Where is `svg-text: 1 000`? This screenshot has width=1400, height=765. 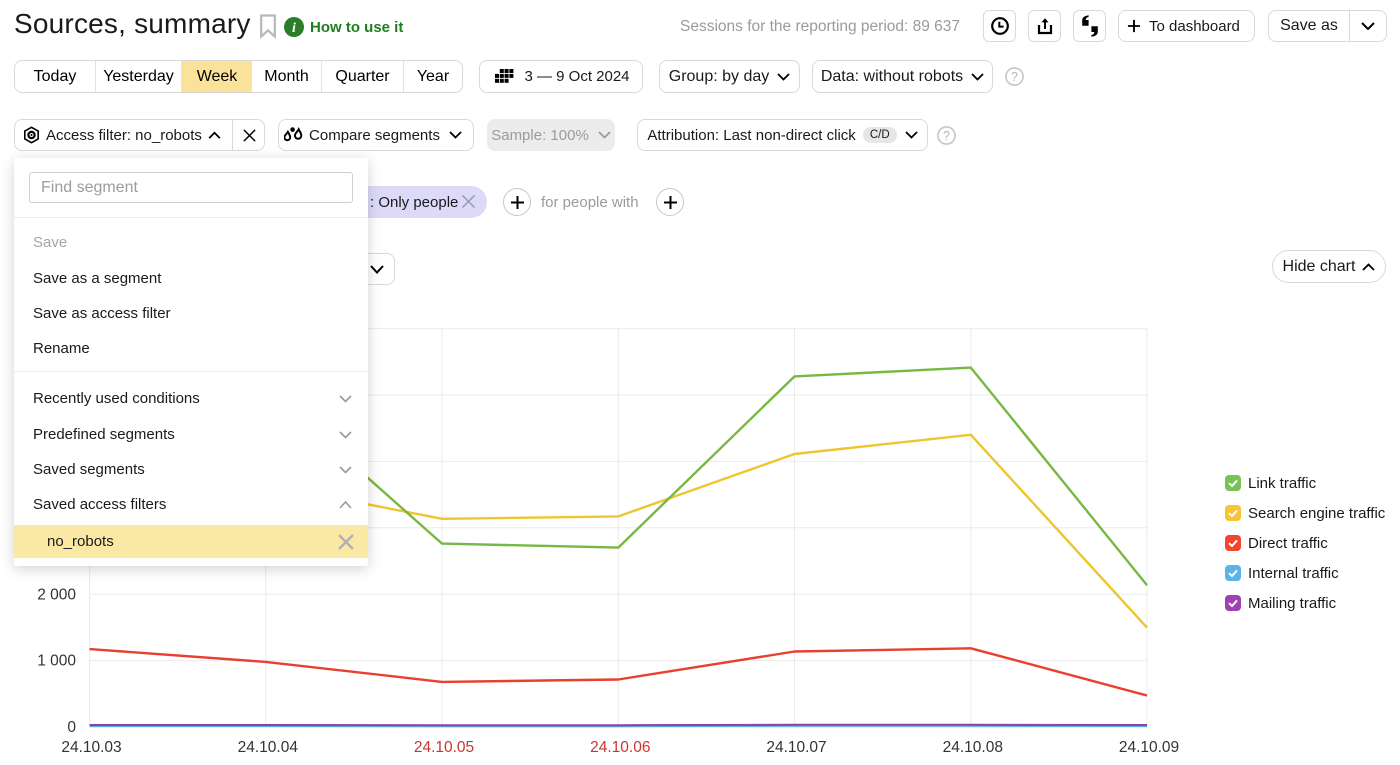
svg-text: 1 000 is located at coordinates (56, 661).